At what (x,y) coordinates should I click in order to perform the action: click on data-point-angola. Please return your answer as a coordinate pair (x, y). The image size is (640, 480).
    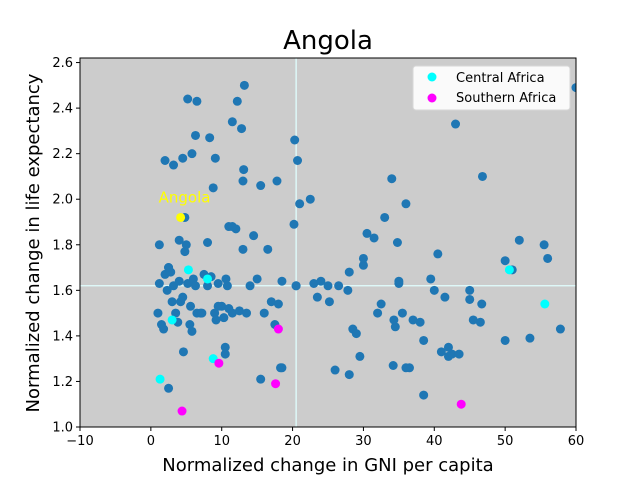
    Looking at the image, I should click on (181, 217).